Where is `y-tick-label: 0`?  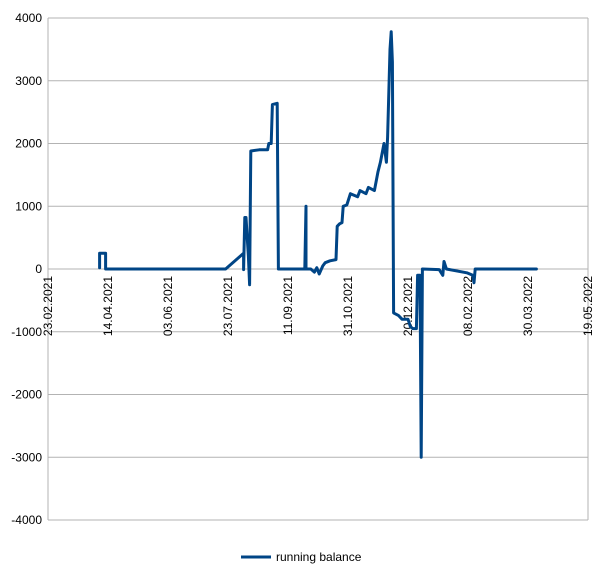
y-tick-label: 0 is located at coordinates (38, 269).